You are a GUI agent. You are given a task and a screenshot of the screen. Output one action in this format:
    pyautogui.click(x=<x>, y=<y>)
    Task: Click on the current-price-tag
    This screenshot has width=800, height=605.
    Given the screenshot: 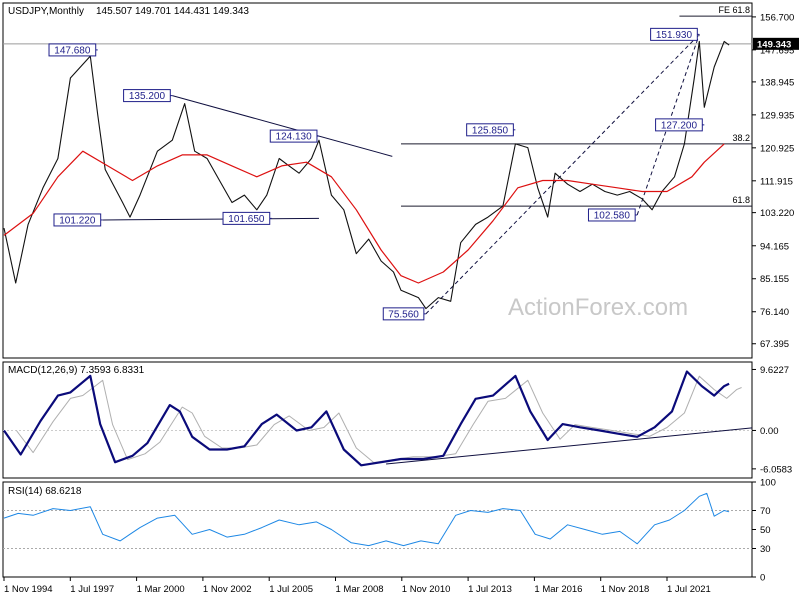 What is the action you would take?
    pyautogui.click(x=776, y=43)
    